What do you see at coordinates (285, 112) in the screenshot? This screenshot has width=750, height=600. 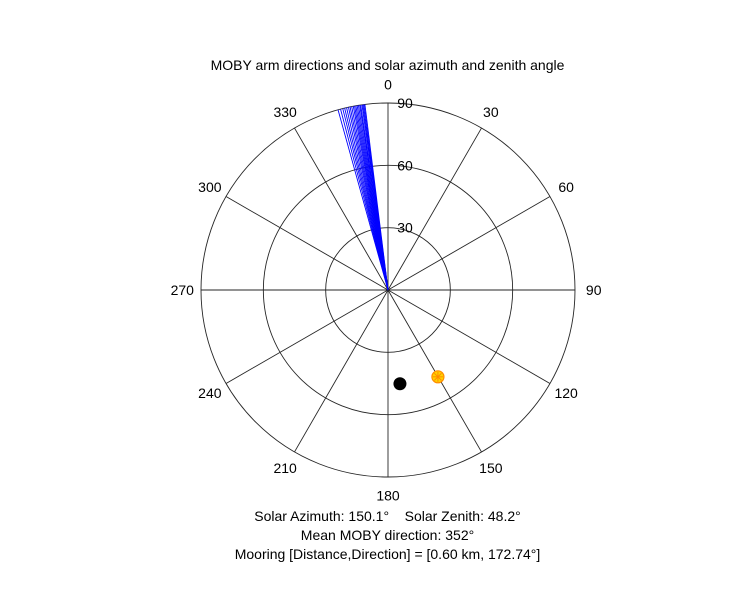 I see `theta-tick-label: 330` at bounding box center [285, 112].